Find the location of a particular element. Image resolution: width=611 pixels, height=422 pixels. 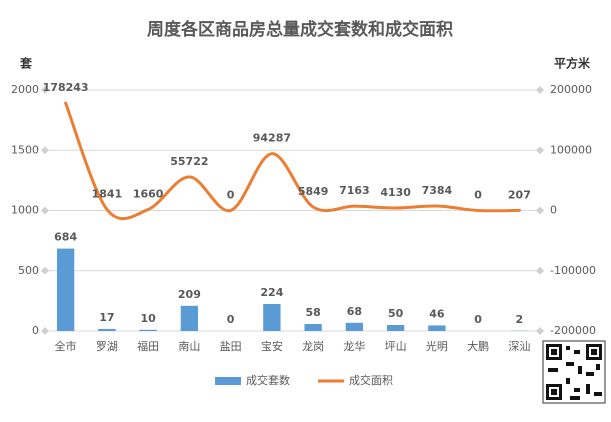

x-tick-label: 全市 is located at coordinates (66, 346).